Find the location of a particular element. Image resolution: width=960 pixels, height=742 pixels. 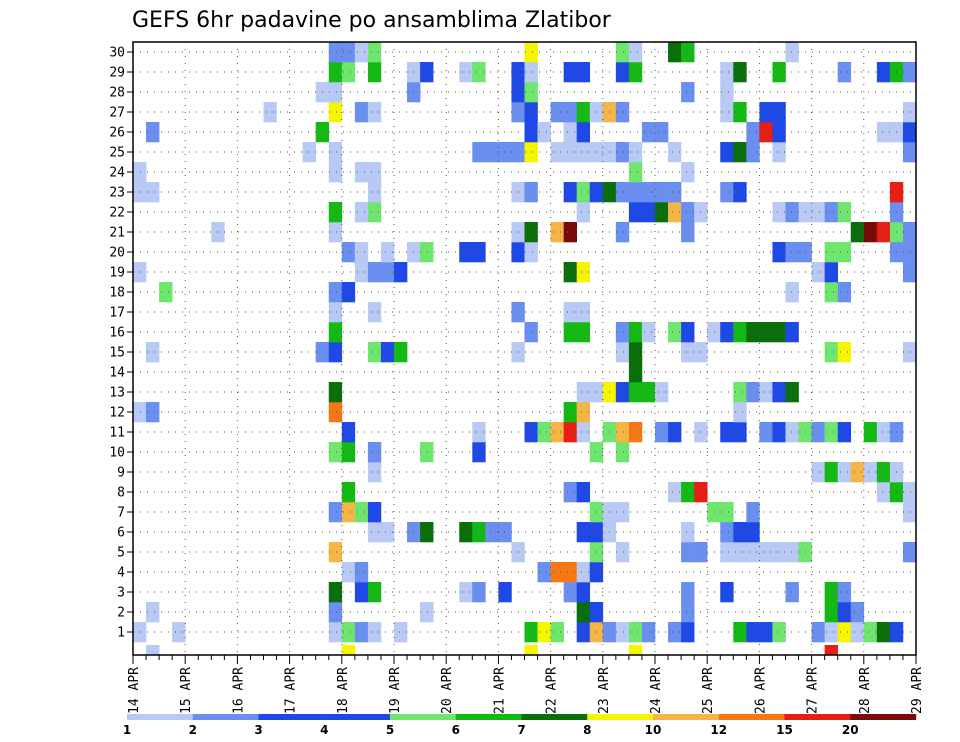

y-tick-label: 10 is located at coordinates (117, 453).